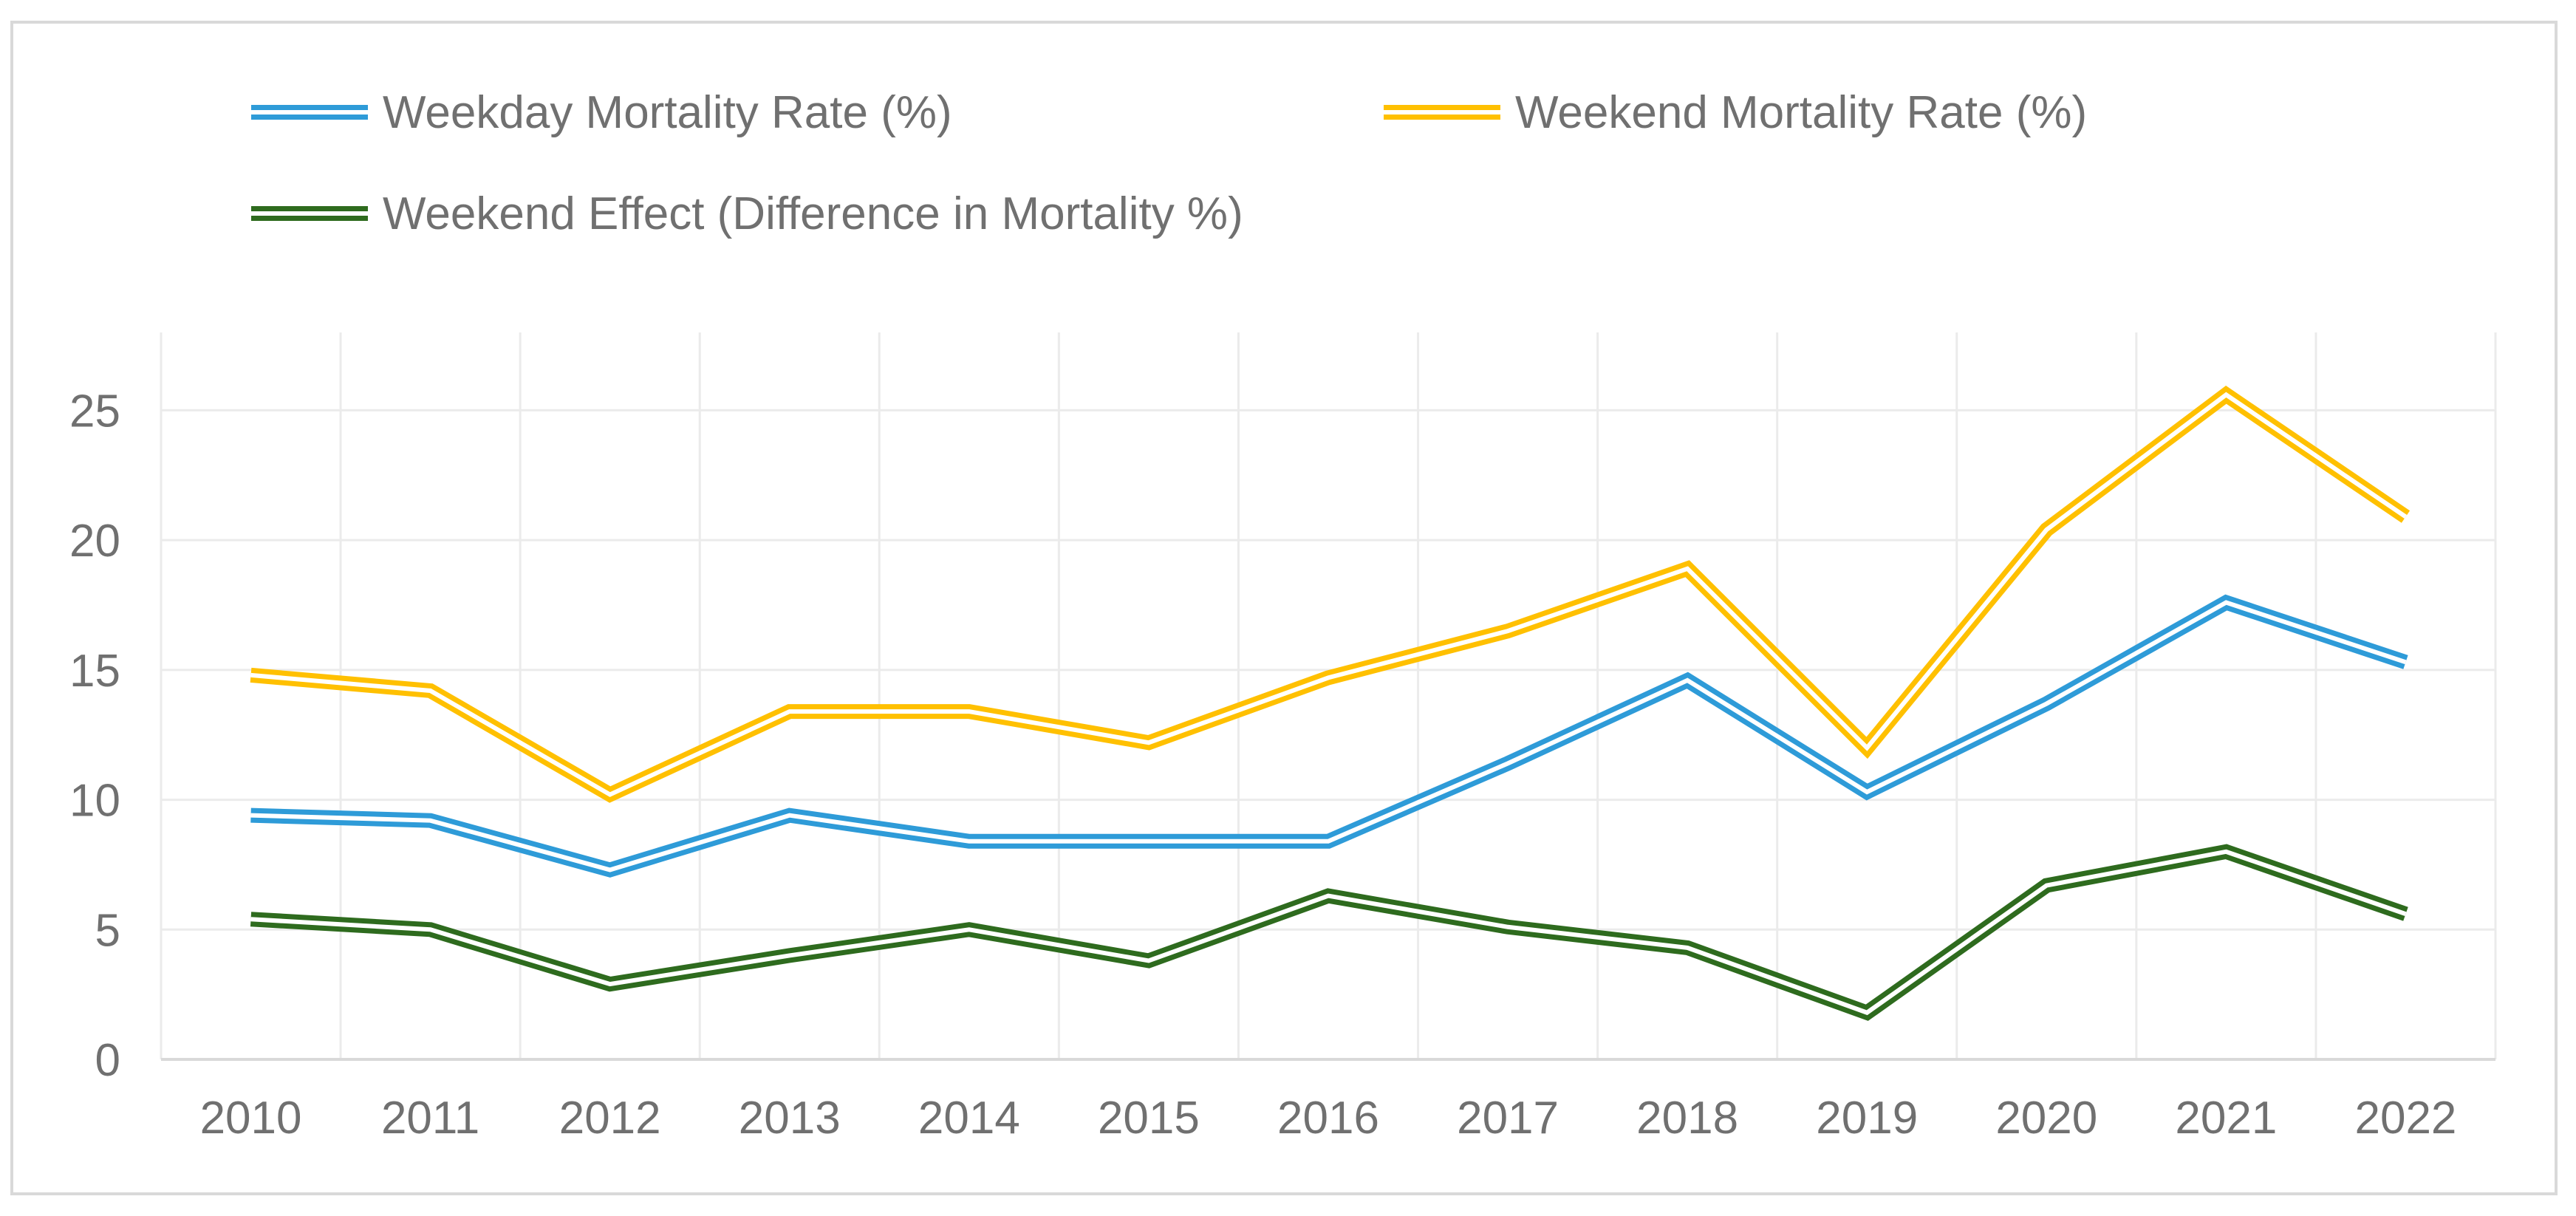 This screenshot has width=2576, height=1216. What do you see at coordinates (94, 541) in the screenshot?
I see `y-tick-label: 20` at bounding box center [94, 541].